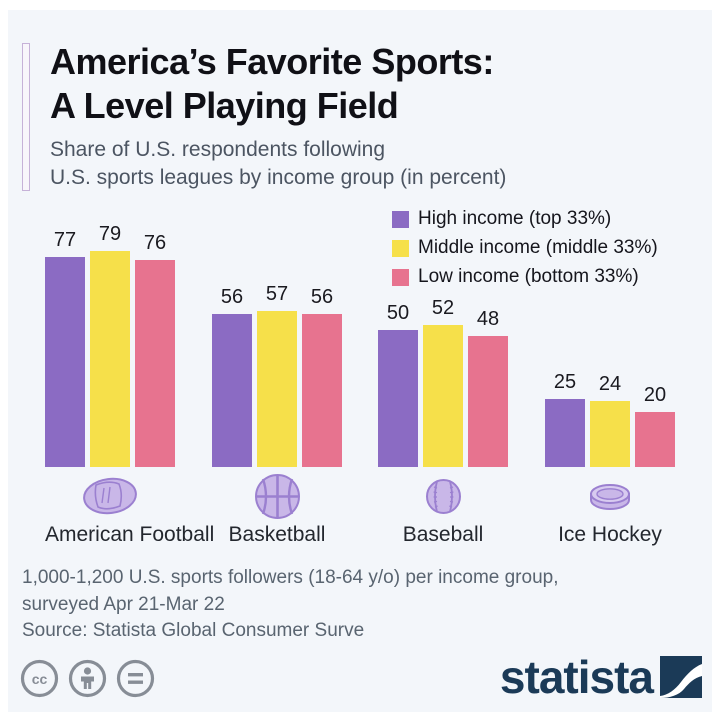  I want to click on bar-group-ice-hockey: 25 24 20, so click(610, 233).